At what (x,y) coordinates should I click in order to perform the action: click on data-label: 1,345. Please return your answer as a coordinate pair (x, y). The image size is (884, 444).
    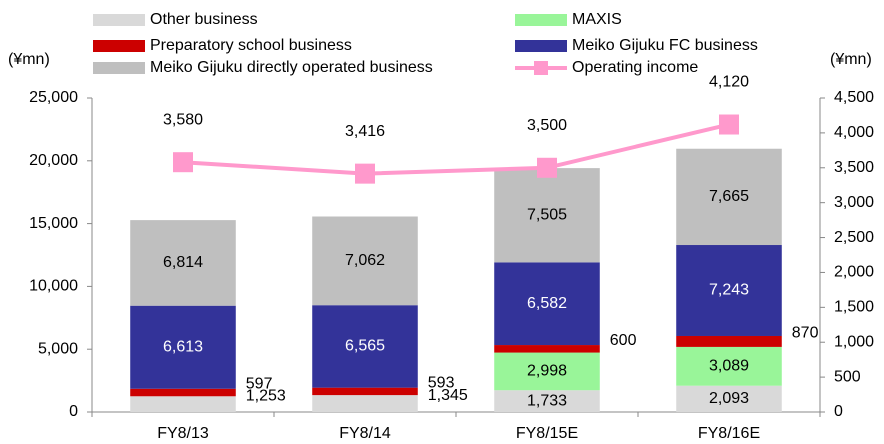
    Looking at the image, I should click on (448, 395).